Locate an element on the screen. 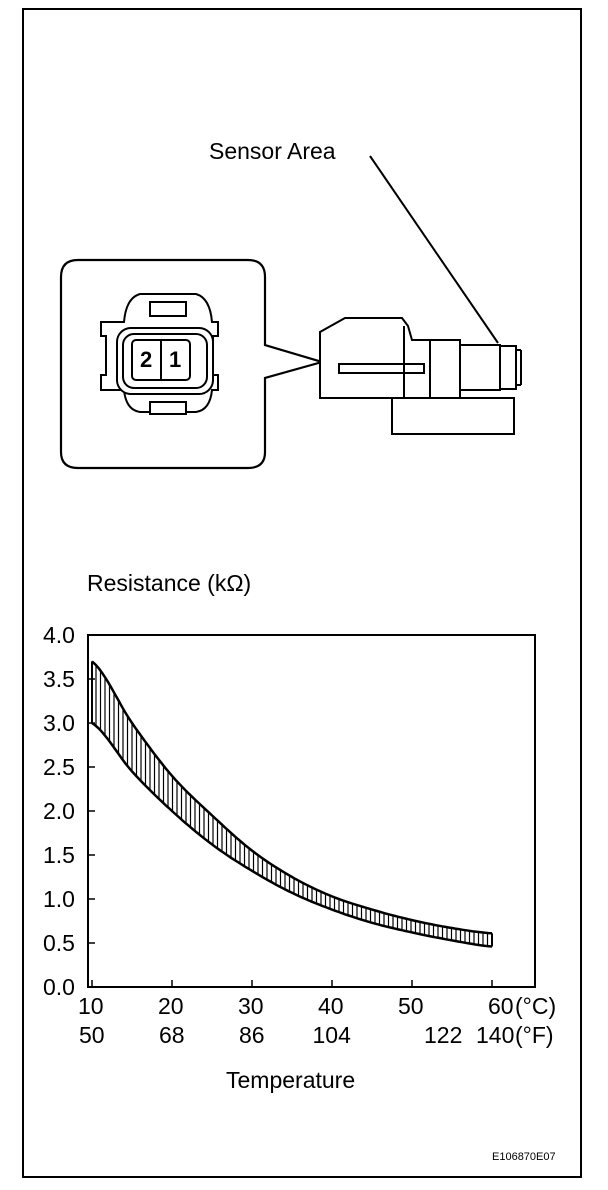  y-tick-label: 4.0 is located at coordinates (59, 635).